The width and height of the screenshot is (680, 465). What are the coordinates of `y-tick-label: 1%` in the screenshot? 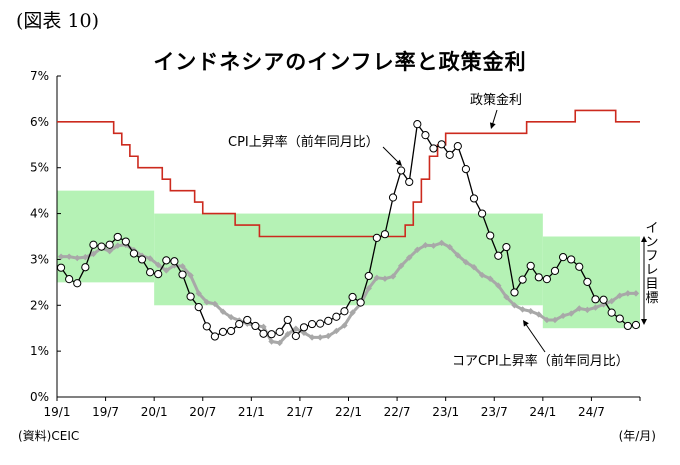 It's located at (39, 351).